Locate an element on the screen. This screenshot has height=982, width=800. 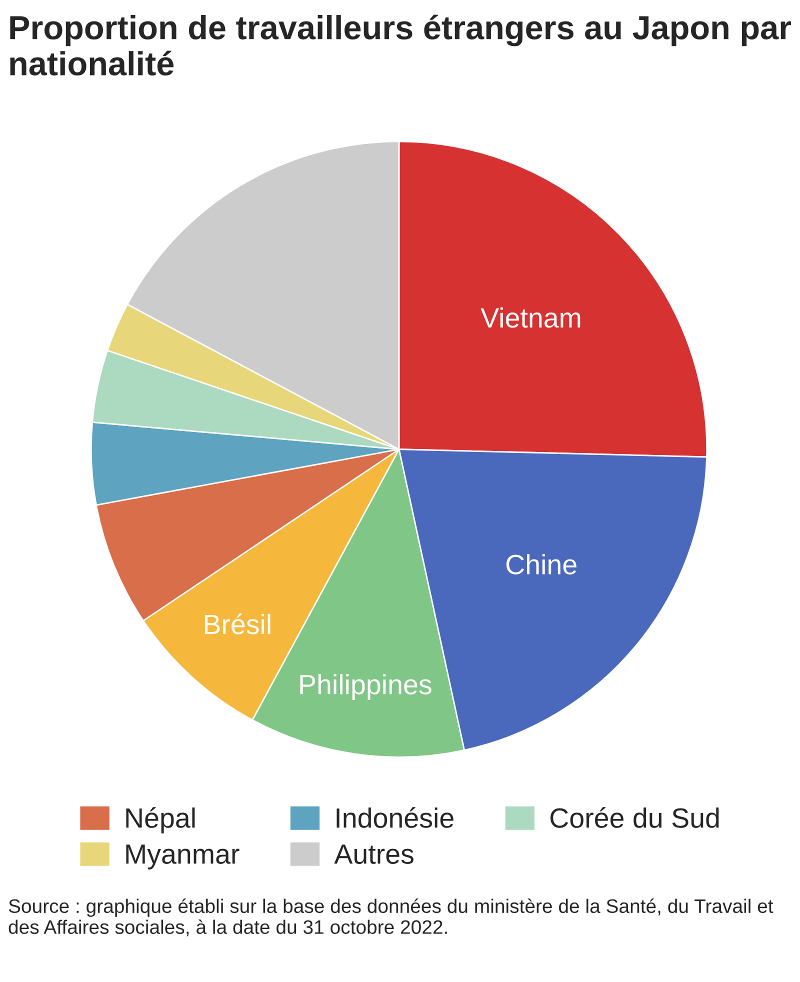
legend-label: Corée du Sud is located at coordinates (634, 817).